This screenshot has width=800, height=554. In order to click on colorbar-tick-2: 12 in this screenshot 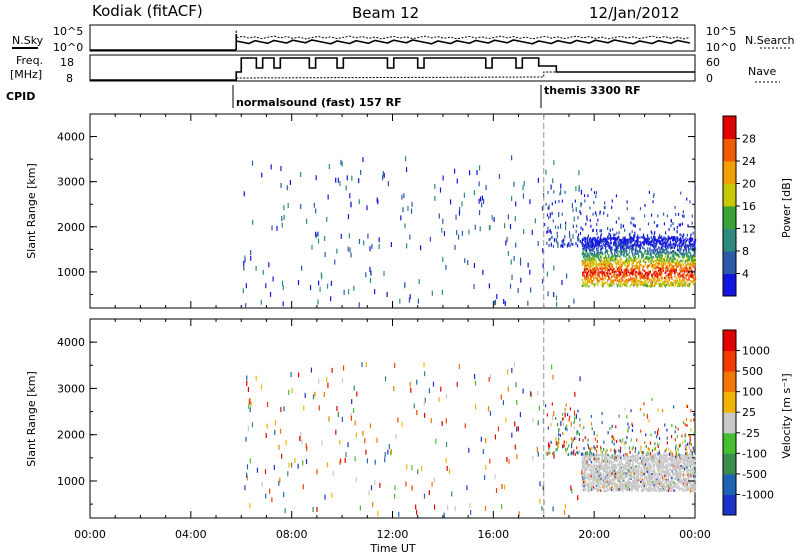, I will do `click(749, 229)`.